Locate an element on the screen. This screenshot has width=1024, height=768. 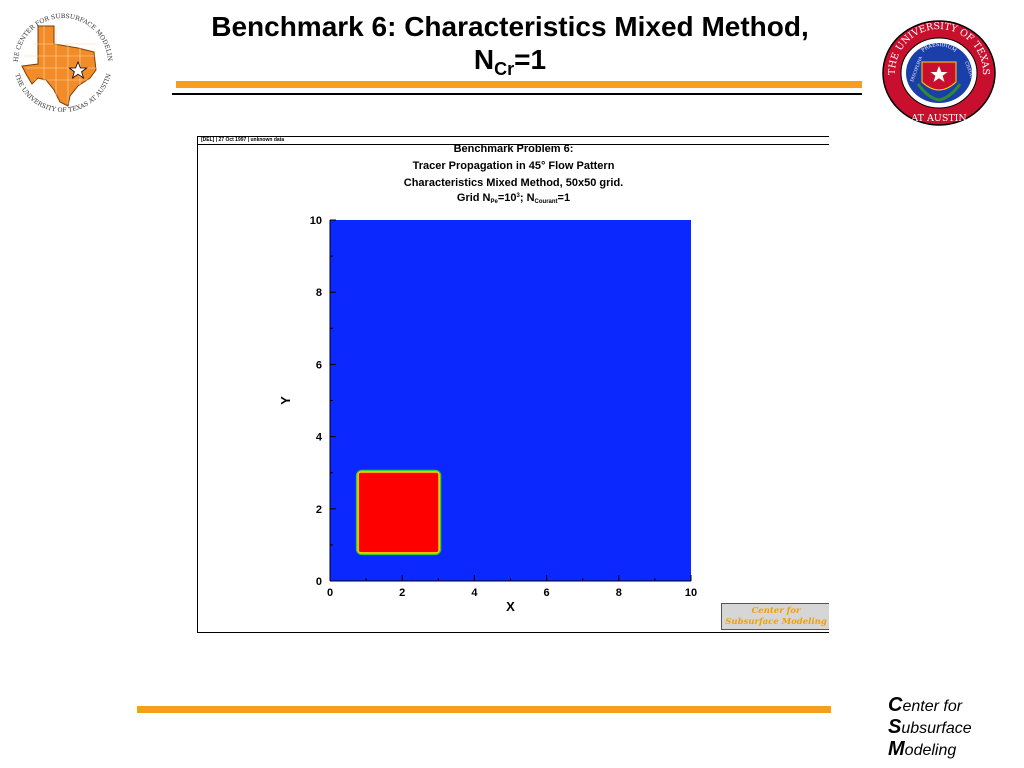
title-rest: =1 is located at coordinates (530, 59).